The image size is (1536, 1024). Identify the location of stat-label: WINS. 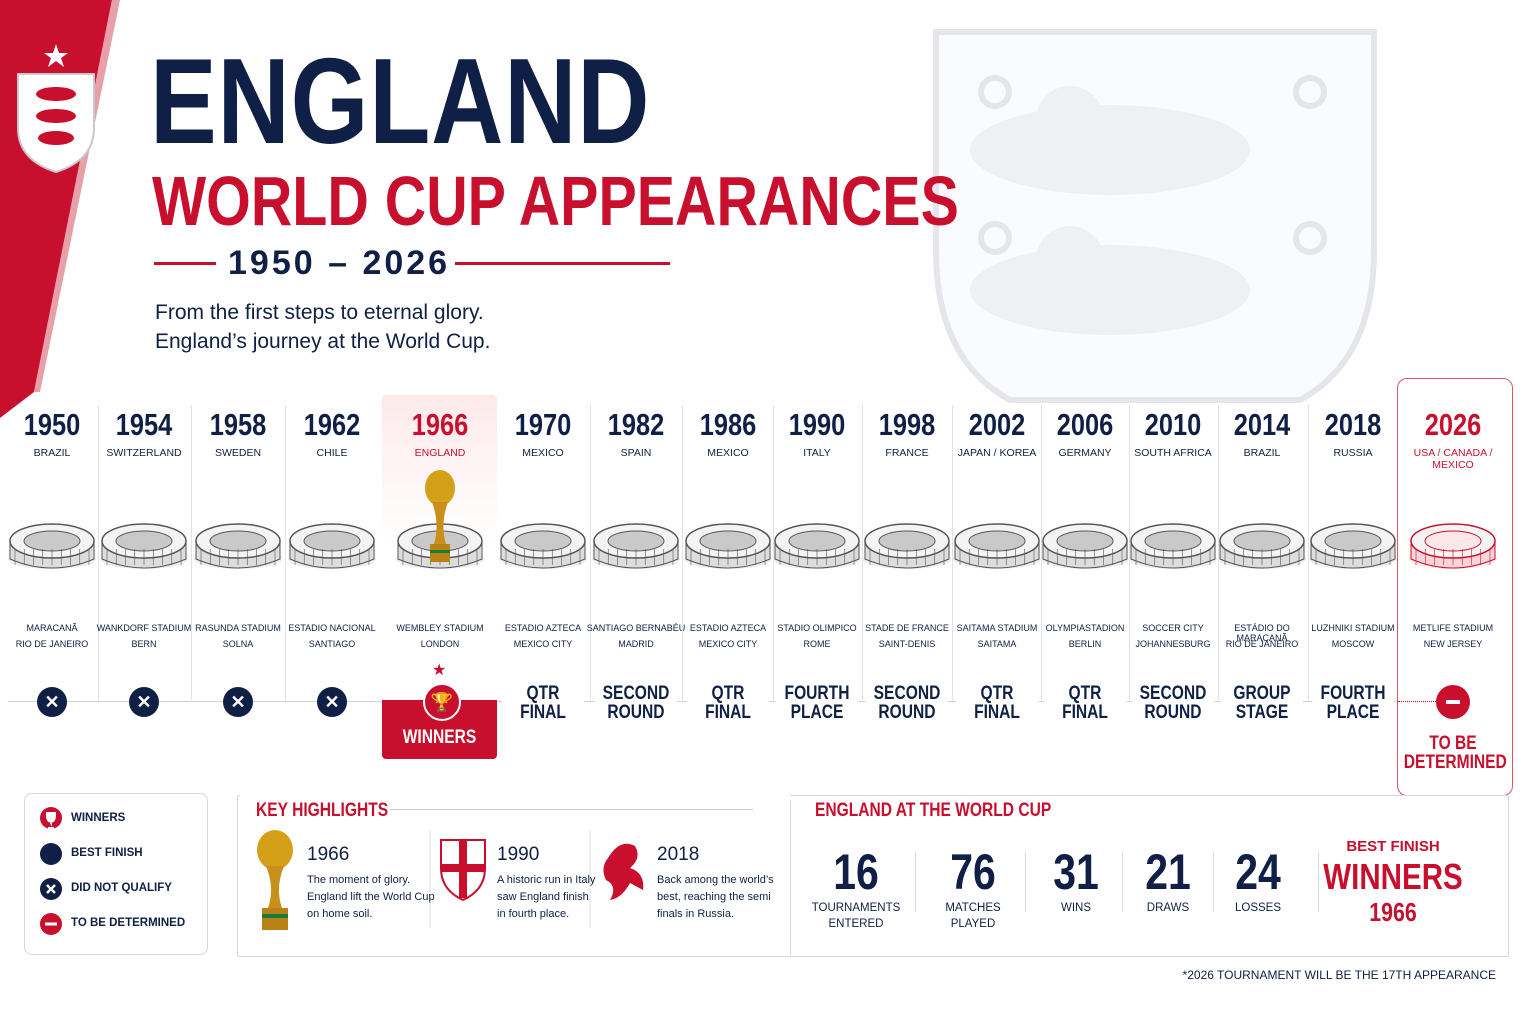
(1076, 908).